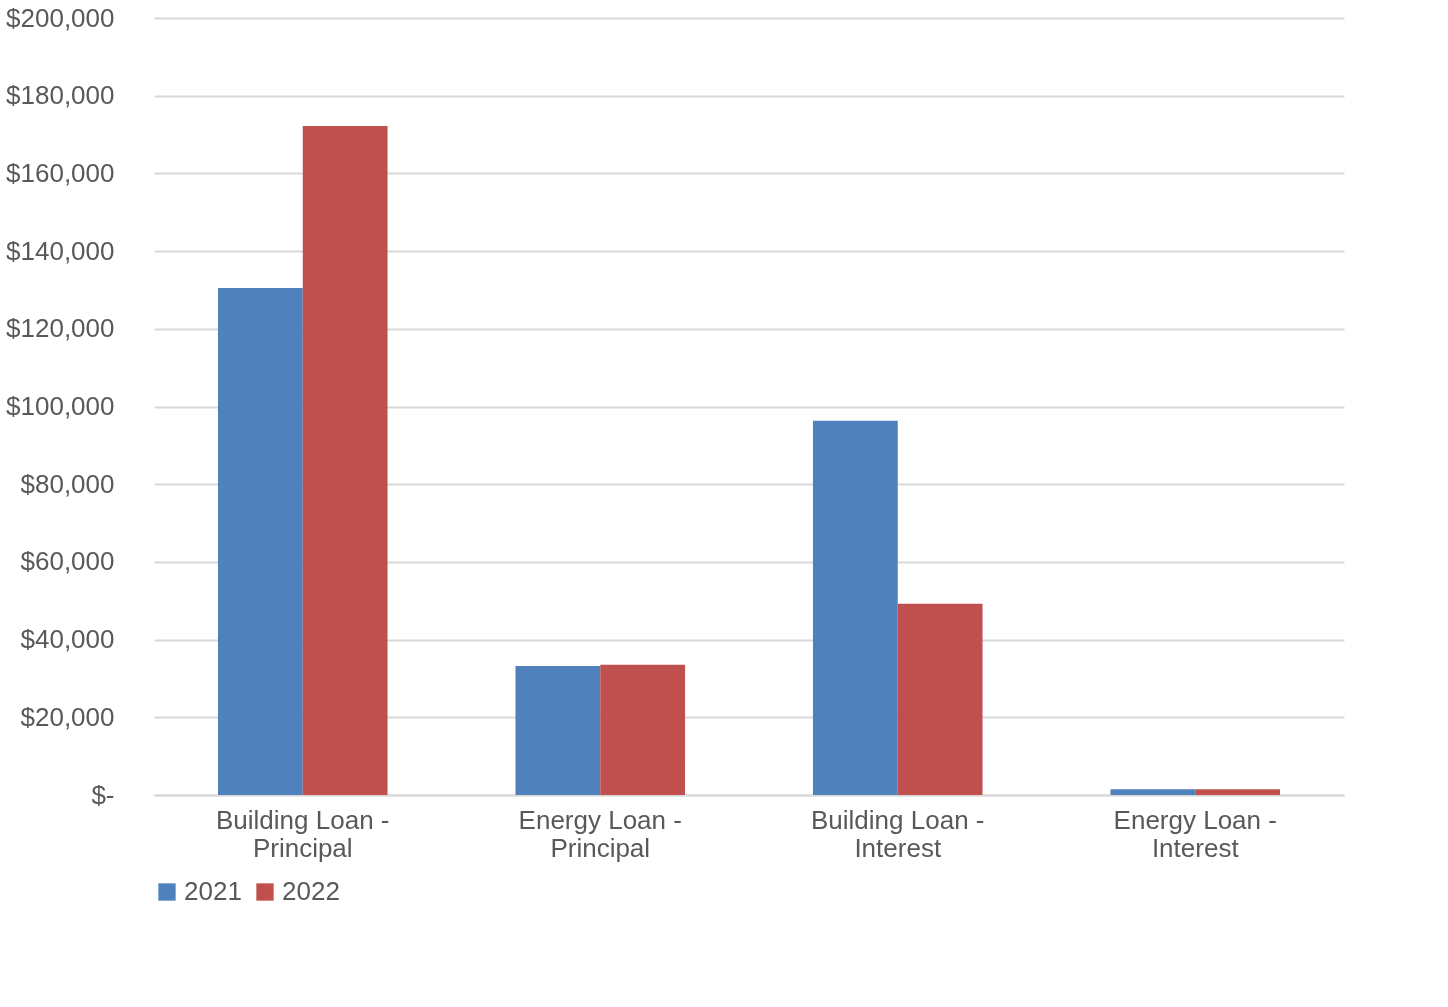  Describe the element at coordinates (67, 639) in the screenshot. I see `y-tick-label: $40,000` at that location.